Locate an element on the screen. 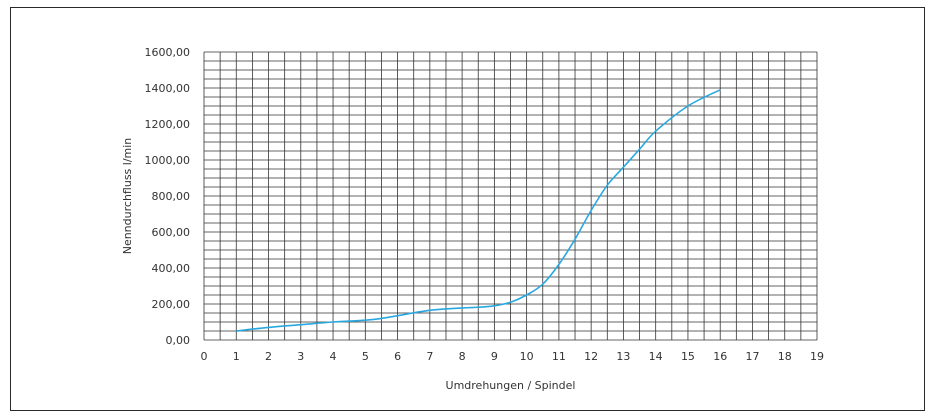 This screenshot has height=418, width=937. y-tick-label: 1600,00 is located at coordinates (168, 52).